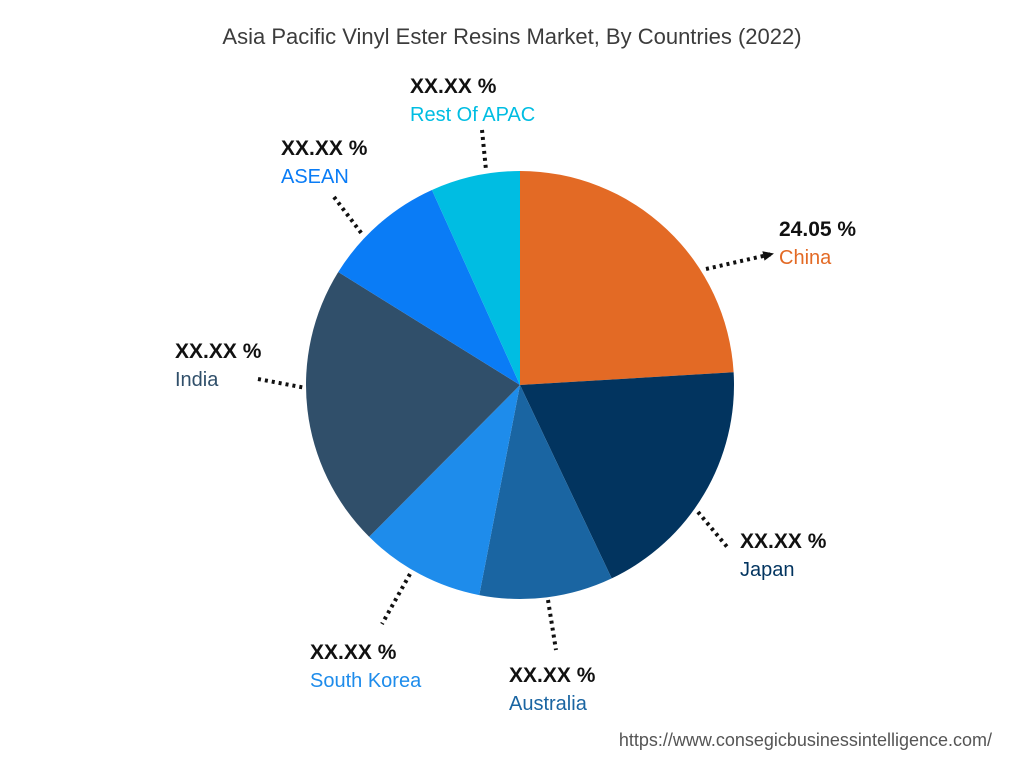 This screenshot has width=1024, height=768. What do you see at coordinates (627, 475) in the screenshot?
I see `pie-slice-japan` at bounding box center [627, 475].